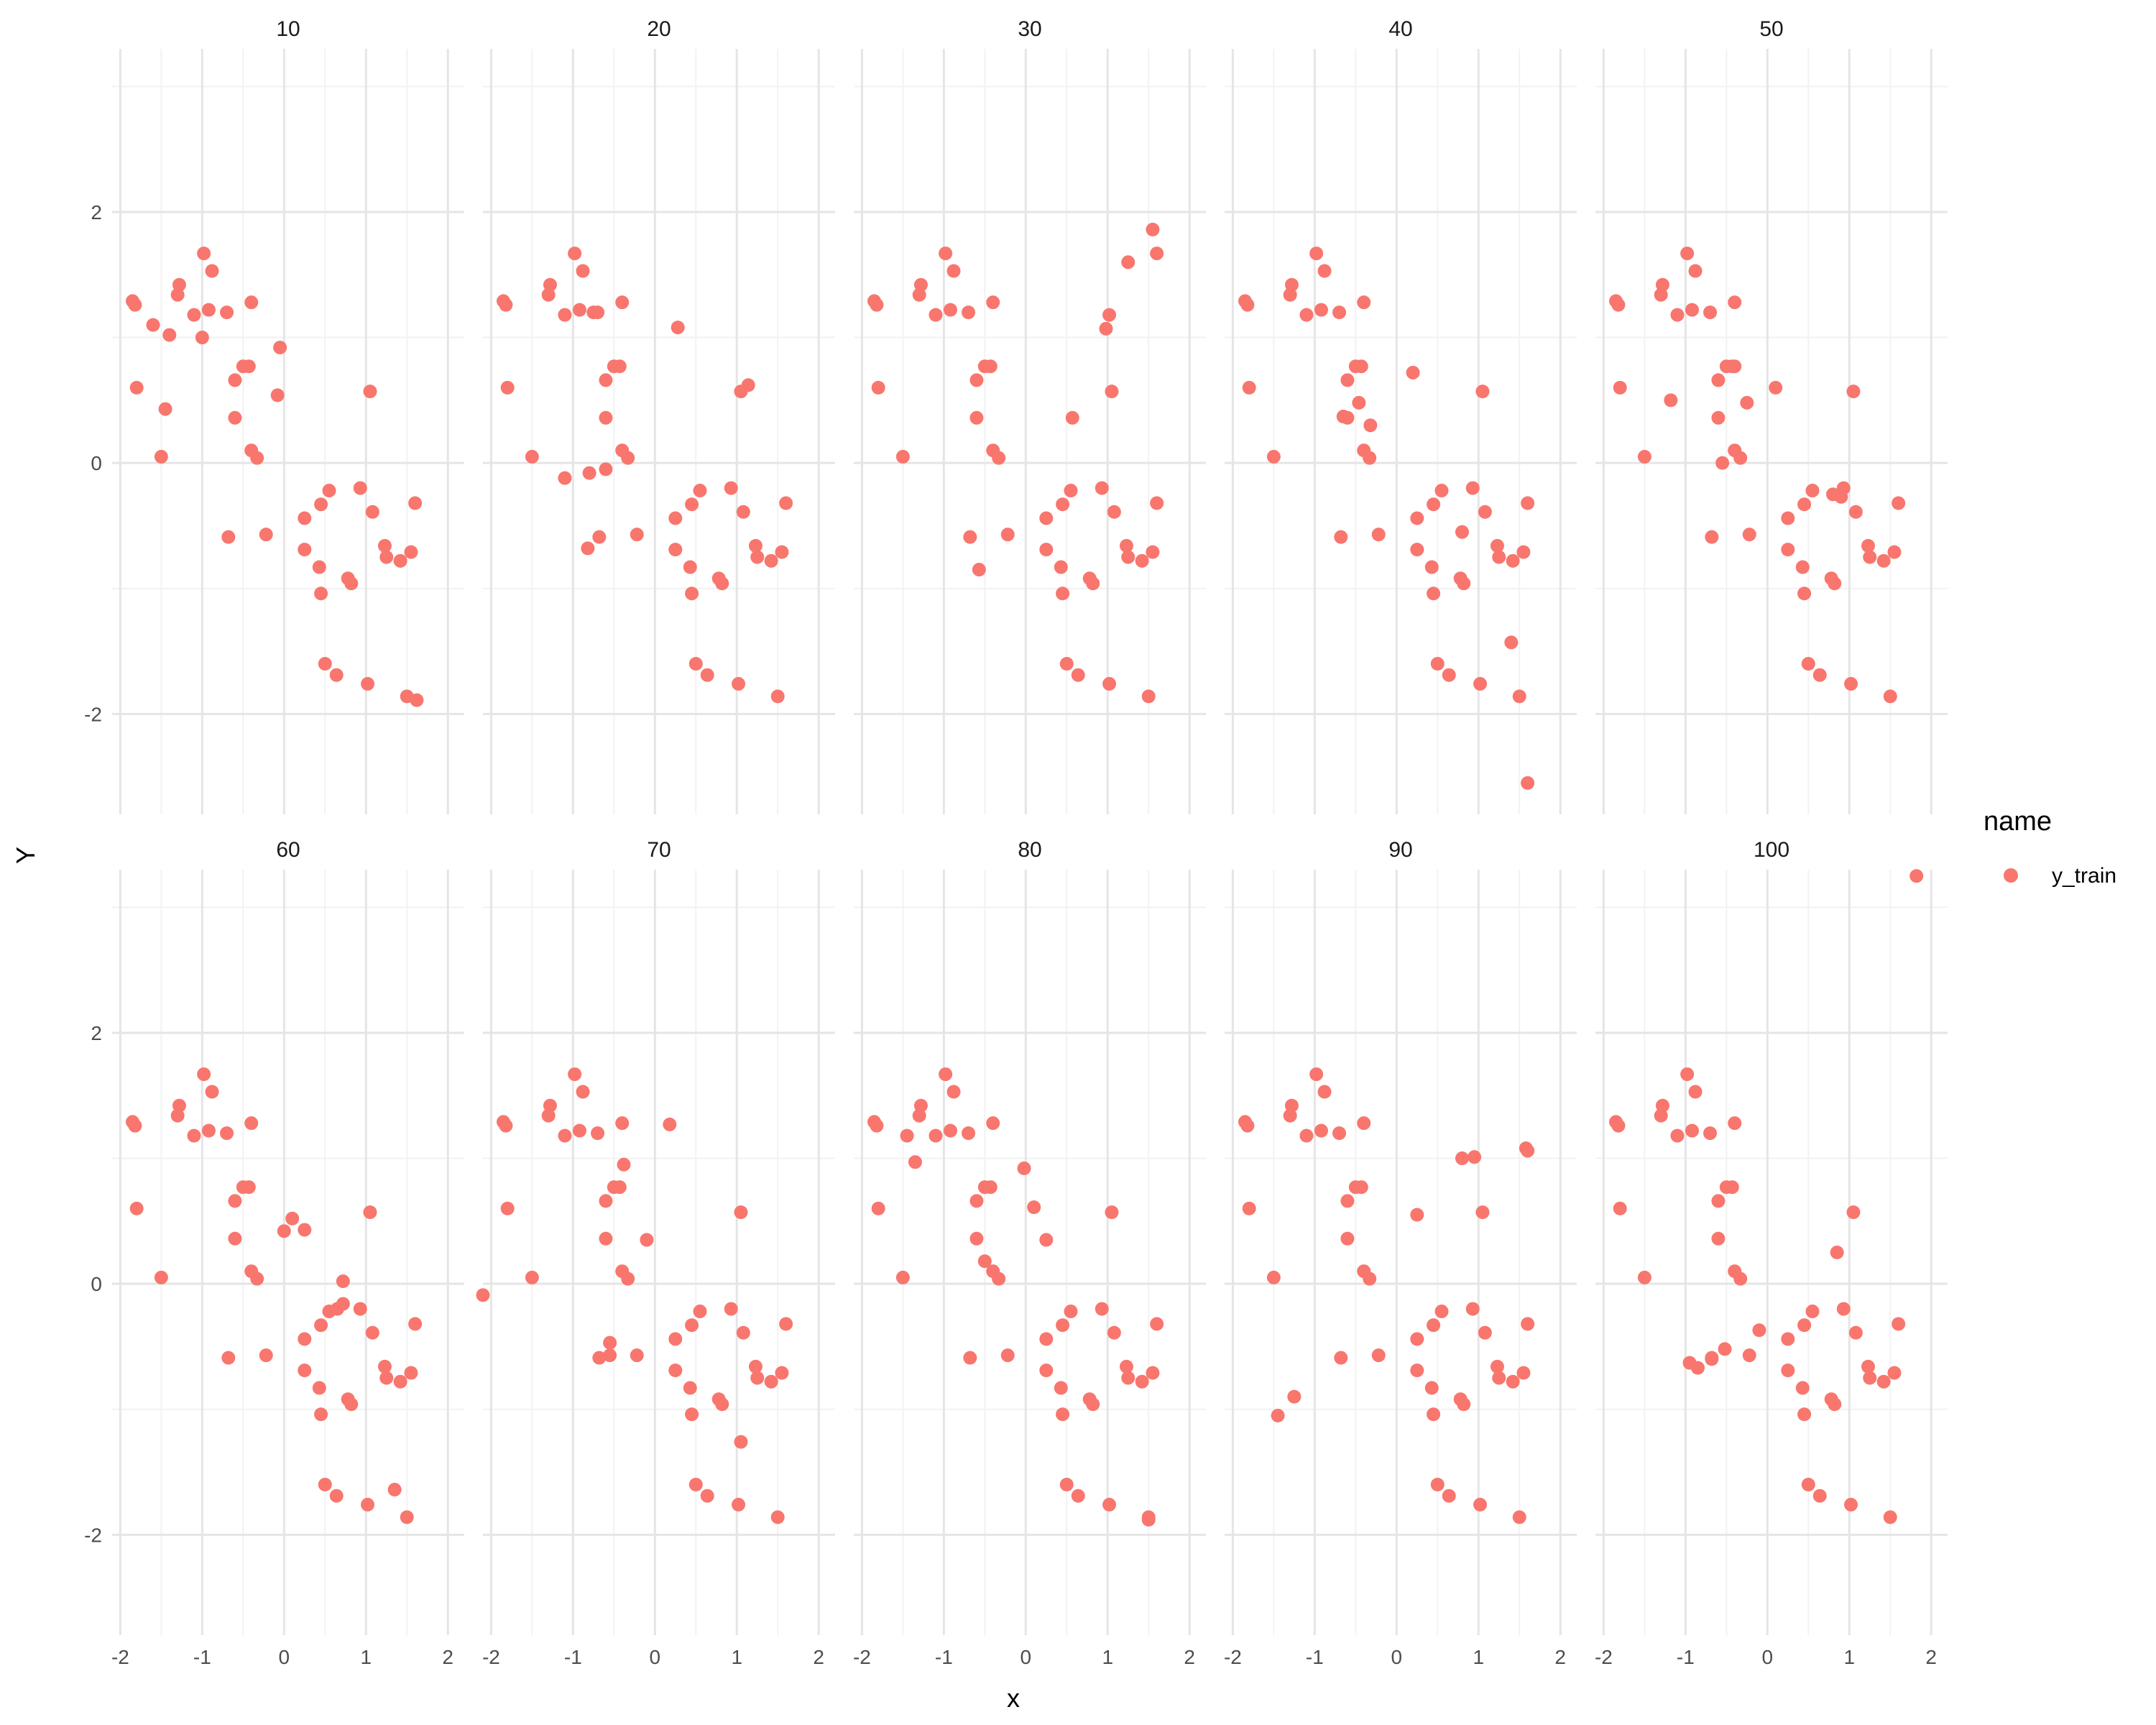 This screenshot has width=2156, height=1725. What do you see at coordinates (2050, 847) in the screenshot?
I see `legend: name y_train` at bounding box center [2050, 847].